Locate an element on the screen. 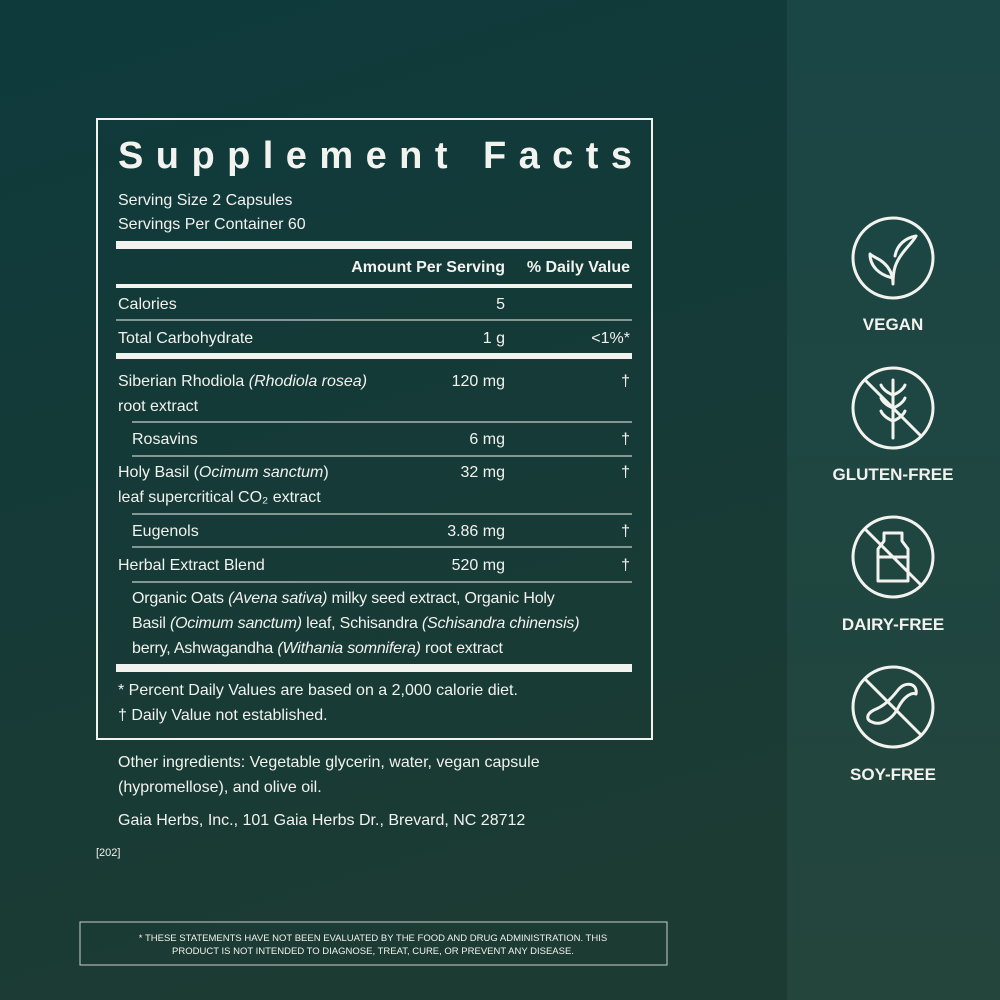 The width and height of the screenshot is (1000, 1000). nutrient-name: Siberian Rhodiola (Rhodiola rosea) is located at coordinates (242, 381).